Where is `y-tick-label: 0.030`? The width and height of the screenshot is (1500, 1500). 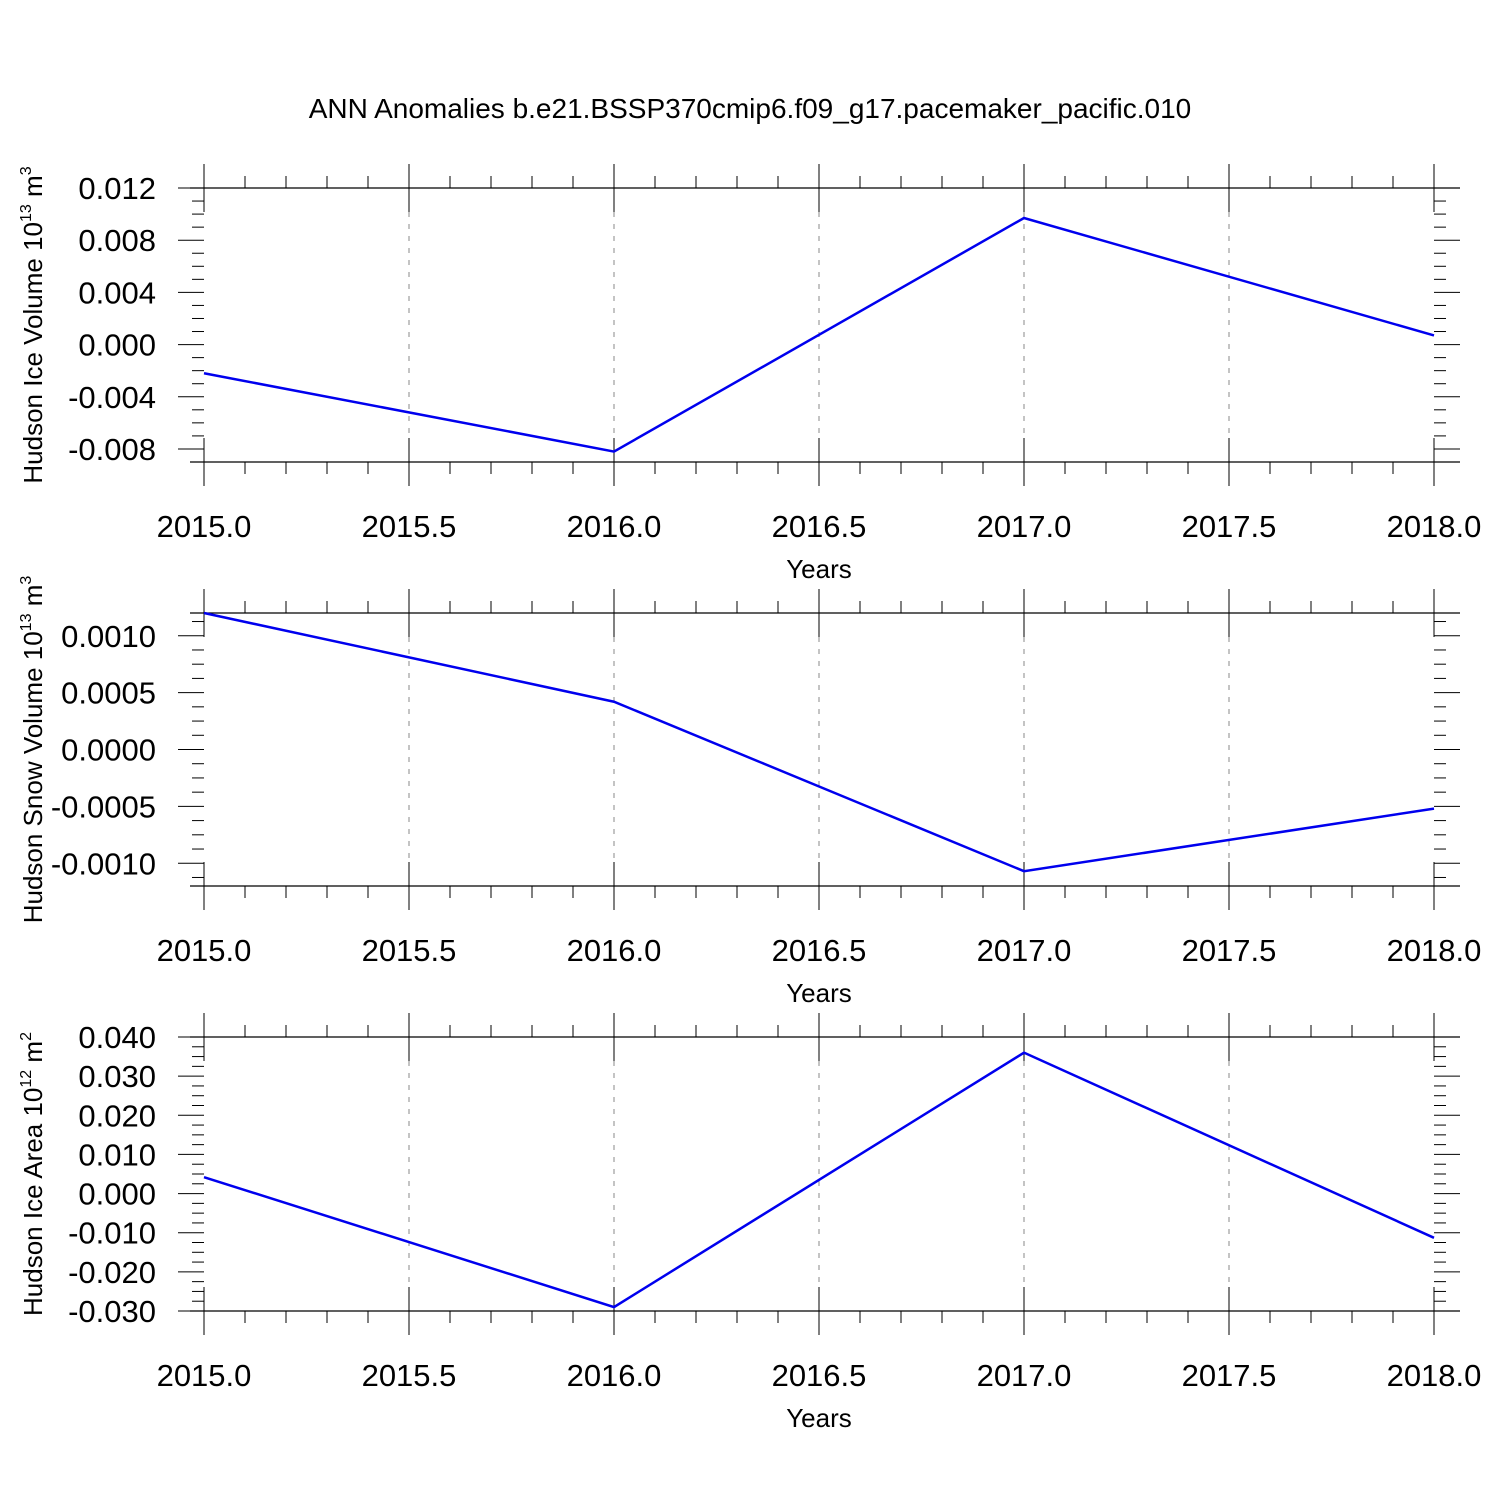 y-tick-label: 0.030 is located at coordinates (117, 1076).